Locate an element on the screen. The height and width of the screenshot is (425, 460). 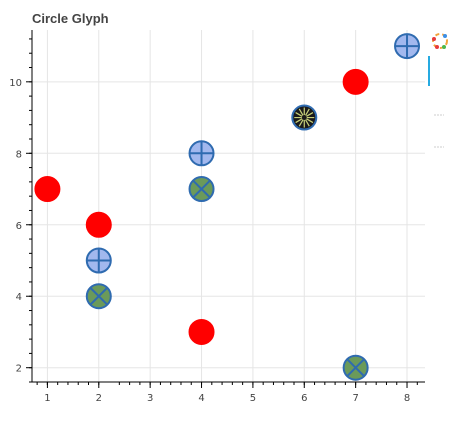
y-tick-label: 6 is located at coordinates (19, 226).